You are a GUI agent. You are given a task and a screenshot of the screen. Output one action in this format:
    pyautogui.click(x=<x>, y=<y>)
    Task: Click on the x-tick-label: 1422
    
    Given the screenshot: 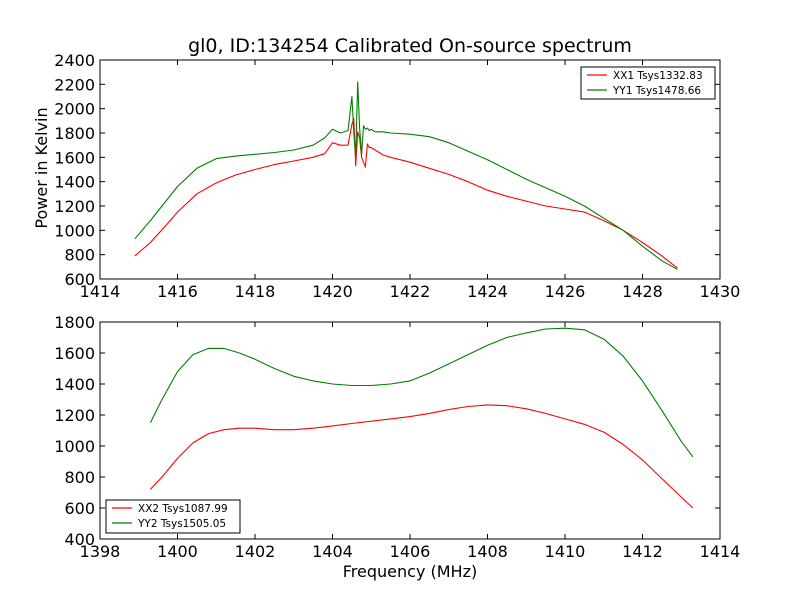 What is the action you would take?
    pyautogui.click(x=410, y=291)
    